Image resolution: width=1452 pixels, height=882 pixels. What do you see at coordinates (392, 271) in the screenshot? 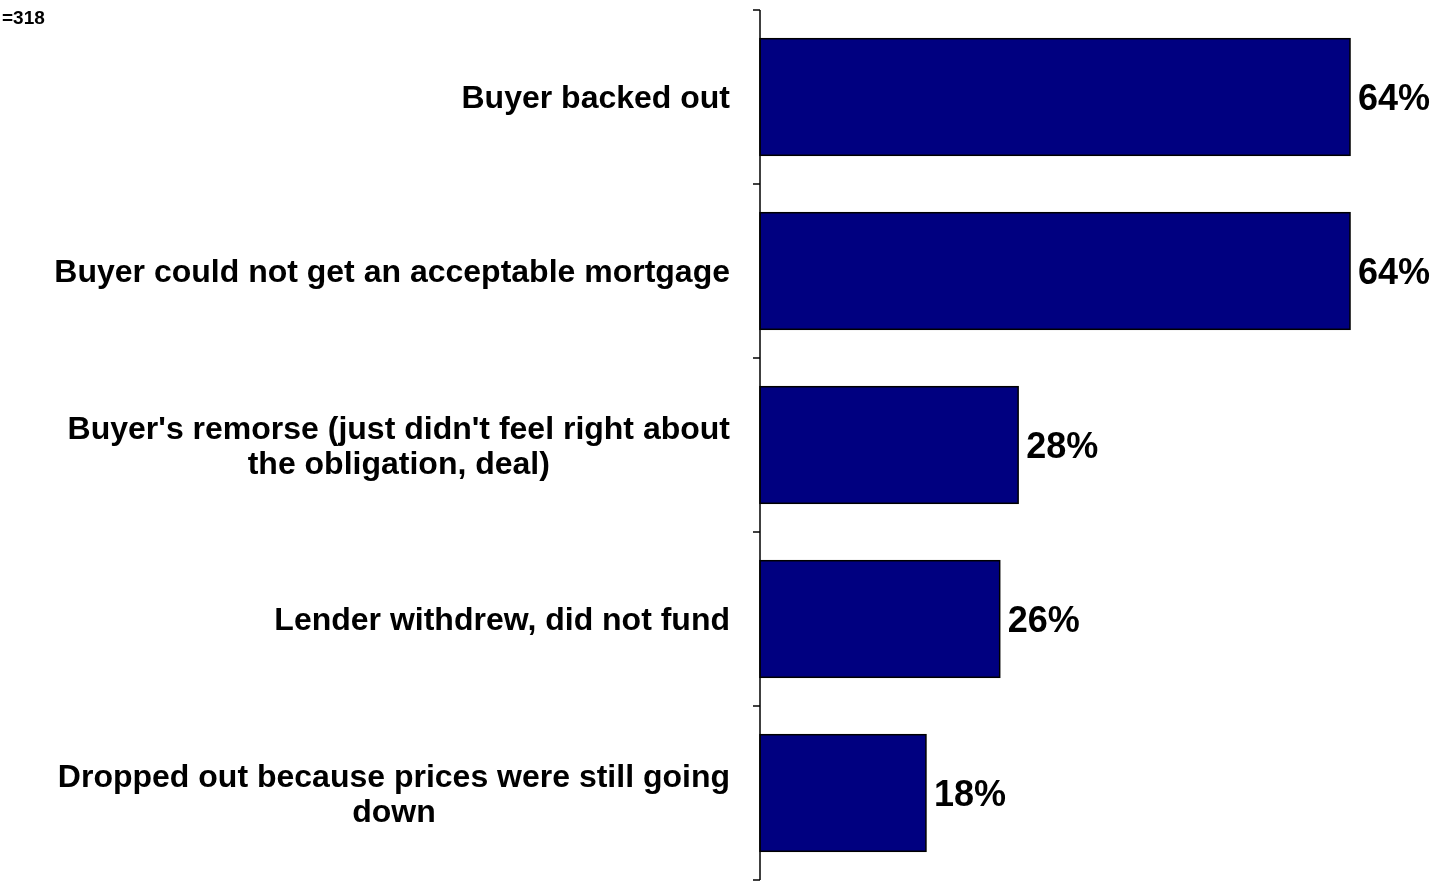
I see `y-tick-label: Buyer could not get an acceptable mortgage` at bounding box center [392, 271].